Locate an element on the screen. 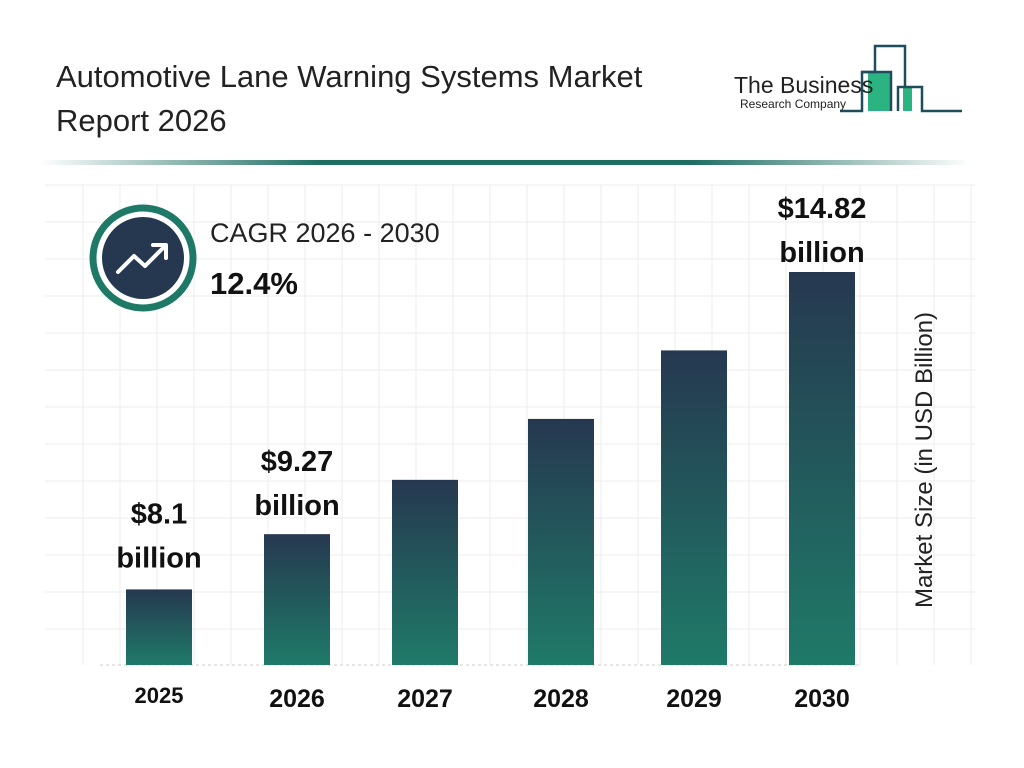  logo-text-line2: Research Company is located at coordinates (793, 104).